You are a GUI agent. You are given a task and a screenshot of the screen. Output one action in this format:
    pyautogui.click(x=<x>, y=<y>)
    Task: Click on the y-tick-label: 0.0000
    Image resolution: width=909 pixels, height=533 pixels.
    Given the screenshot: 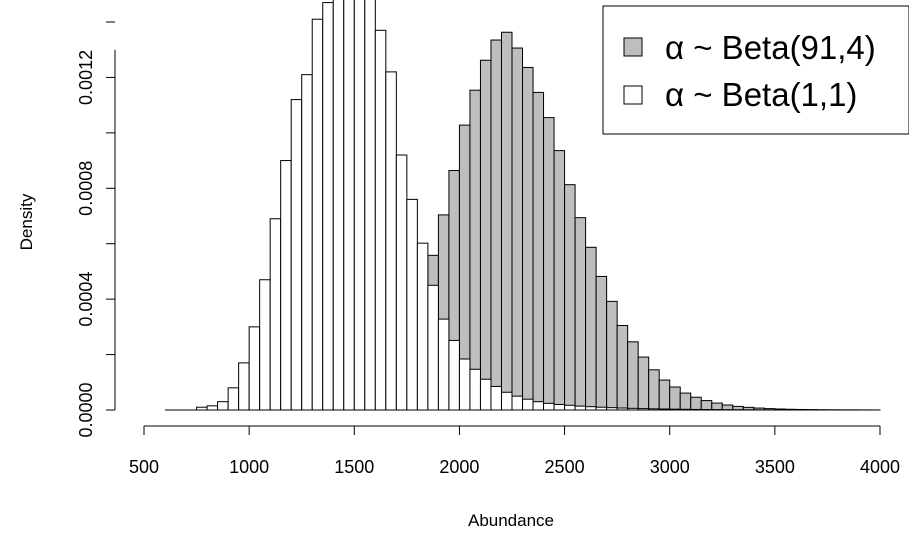 What is the action you would take?
    pyautogui.click(x=86, y=409)
    